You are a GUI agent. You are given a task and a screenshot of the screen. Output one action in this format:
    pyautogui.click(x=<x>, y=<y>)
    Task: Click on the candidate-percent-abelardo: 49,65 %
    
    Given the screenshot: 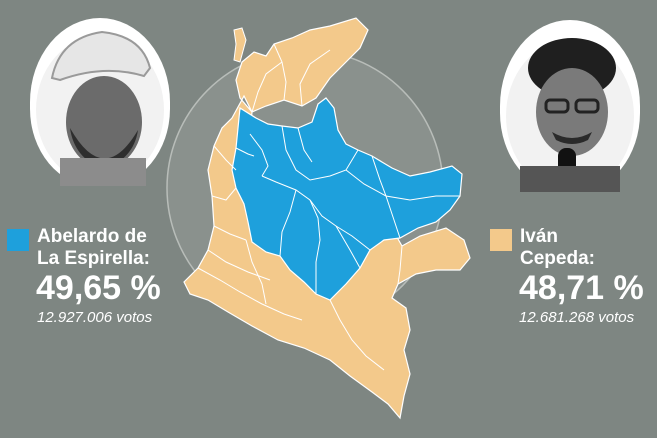 What is the action you would take?
    pyautogui.click(x=98, y=288)
    